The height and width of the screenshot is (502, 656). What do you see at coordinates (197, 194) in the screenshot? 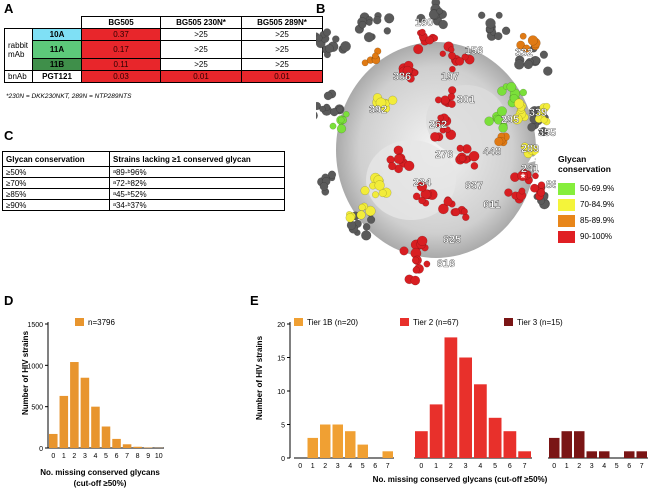
I see `row-percent: ᵃ45-ᵇ52%` at bounding box center [197, 194].